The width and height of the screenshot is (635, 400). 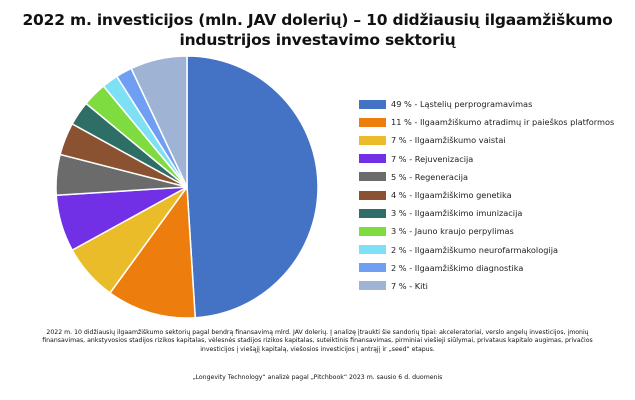 What do you see at coordinates (486, 159) in the screenshot?
I see `legend-item-4: 7 % - Rejuvenizacija` at bounding box center [486, 159].